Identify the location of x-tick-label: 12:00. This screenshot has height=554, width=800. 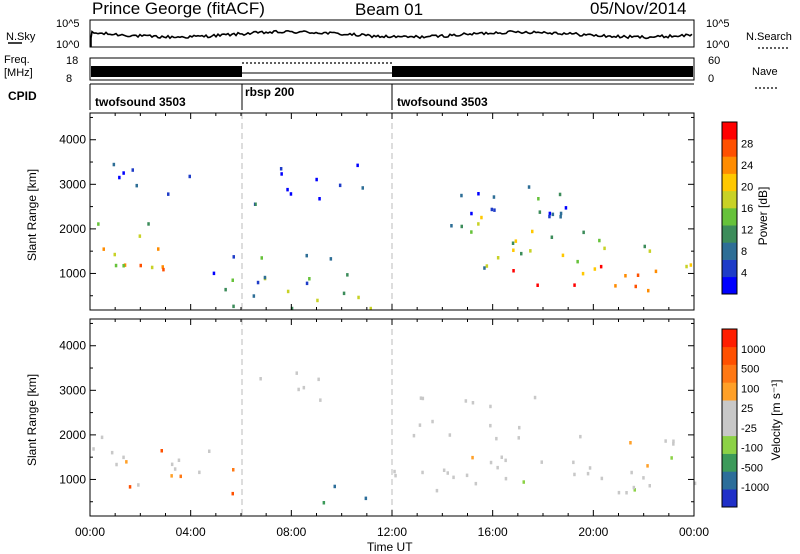
(392, 532).